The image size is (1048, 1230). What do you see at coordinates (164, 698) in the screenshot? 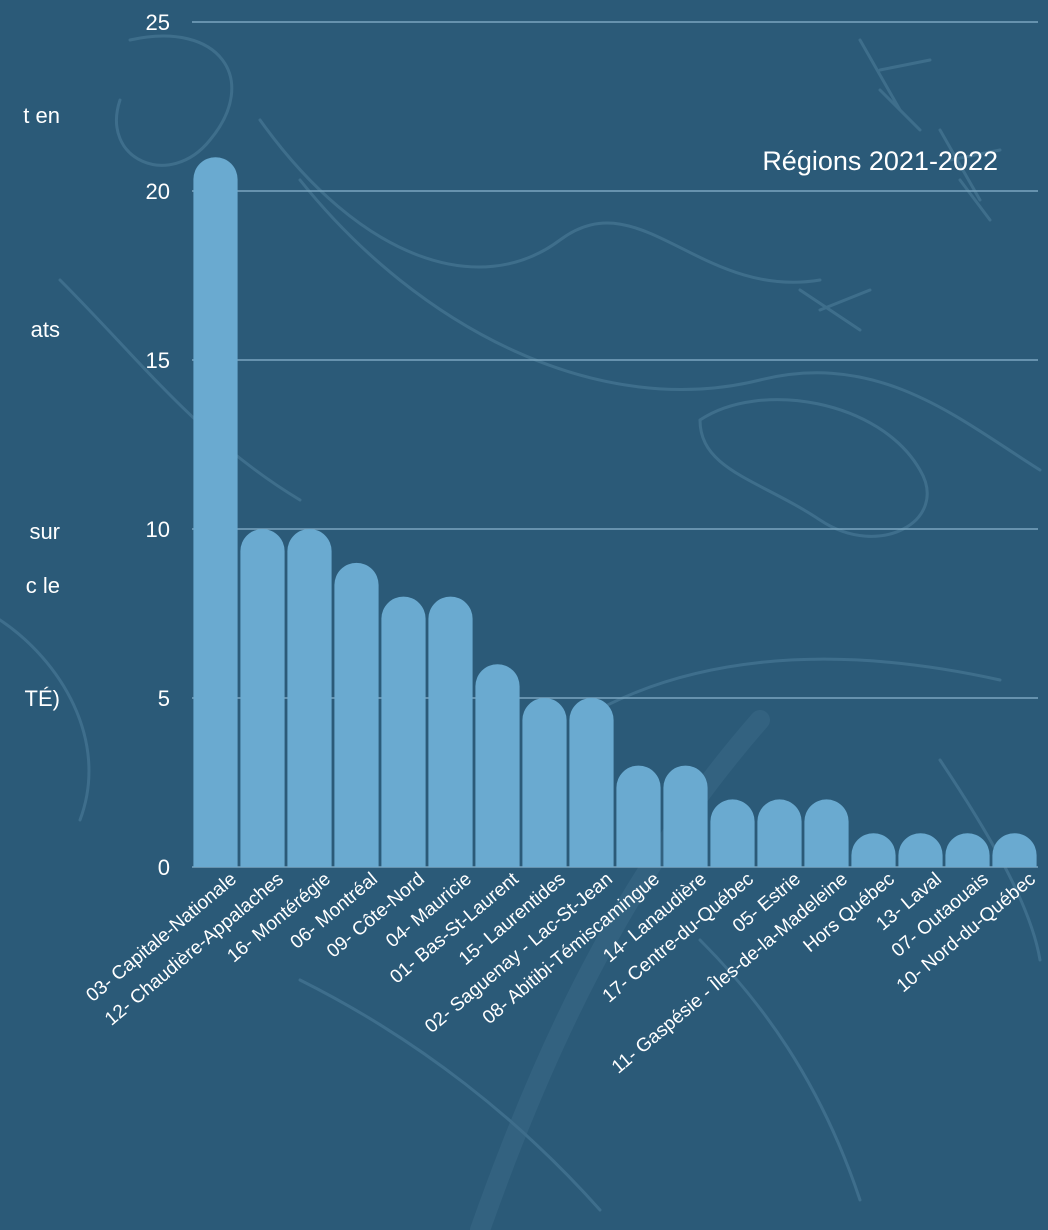
I see `y-tick-label: 5` at bounding box center [164, 698].